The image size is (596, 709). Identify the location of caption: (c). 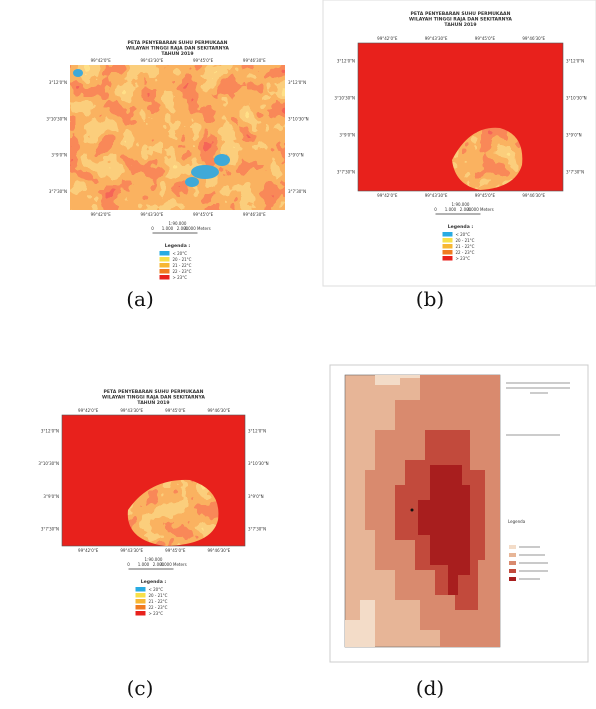
(140, 688).